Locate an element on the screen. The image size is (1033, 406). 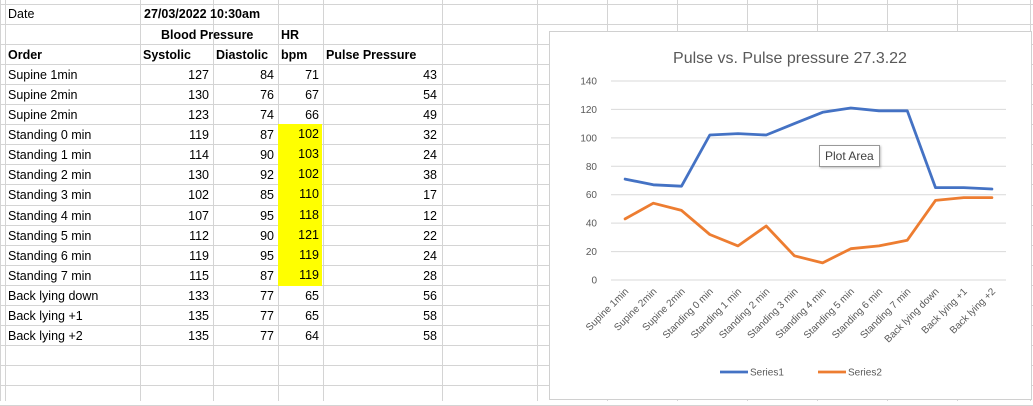
pulse-pressure-cell: 22 is located at coordinates (430, 236).